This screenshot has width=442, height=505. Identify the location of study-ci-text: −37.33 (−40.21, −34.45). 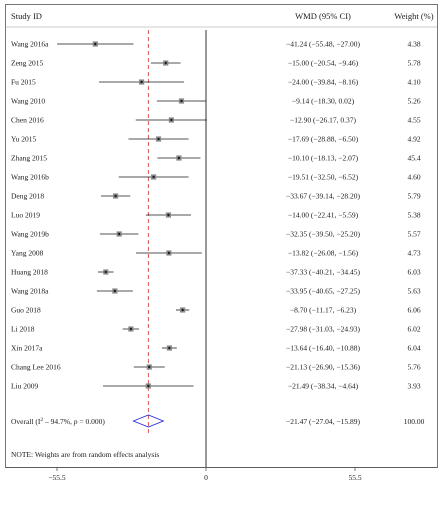
(323, 272).